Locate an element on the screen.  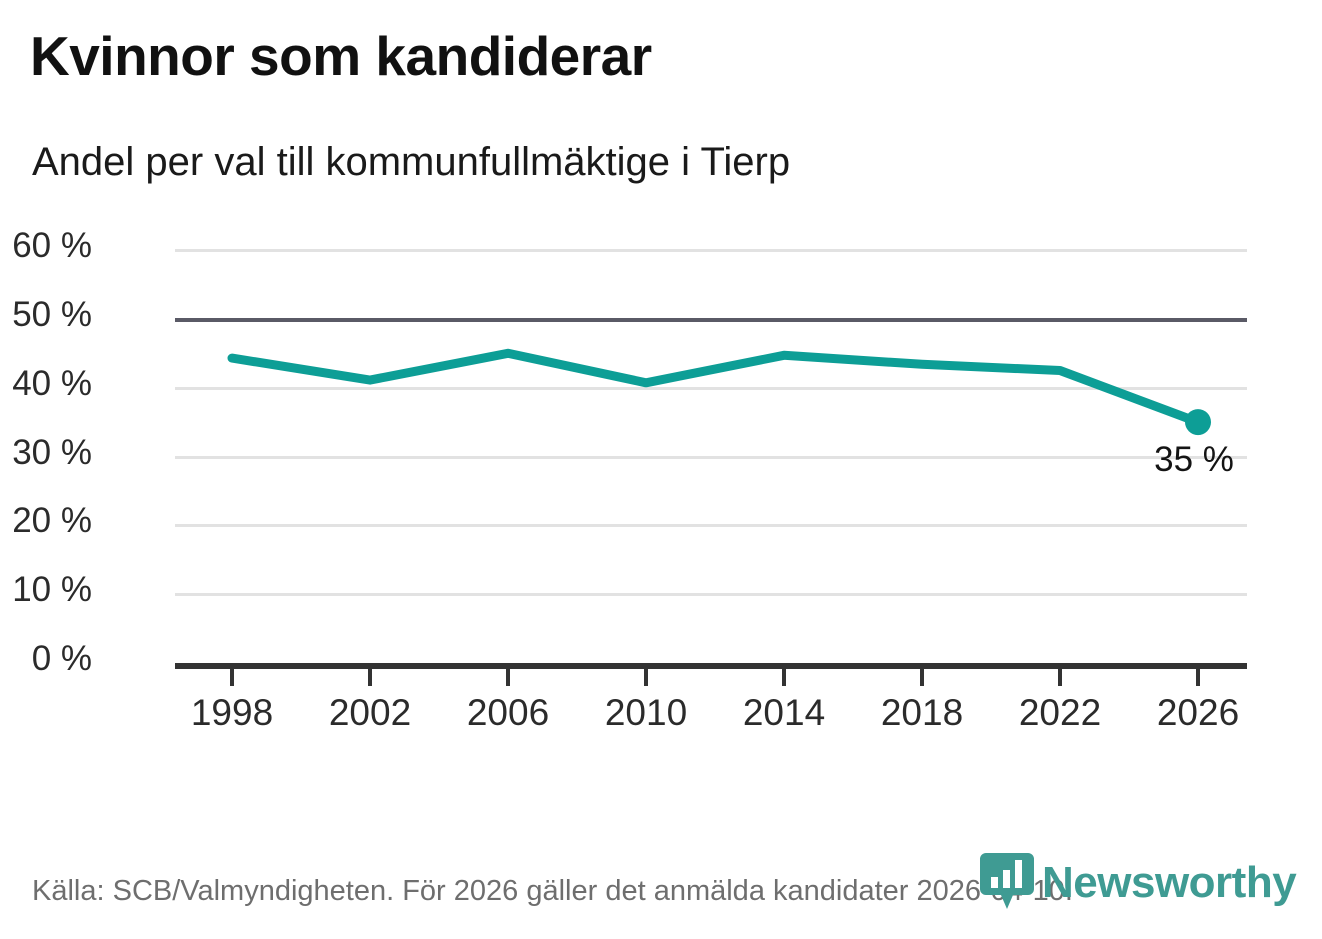
x-tick-label-2006: 2006 is located at coordinates (508, 712).